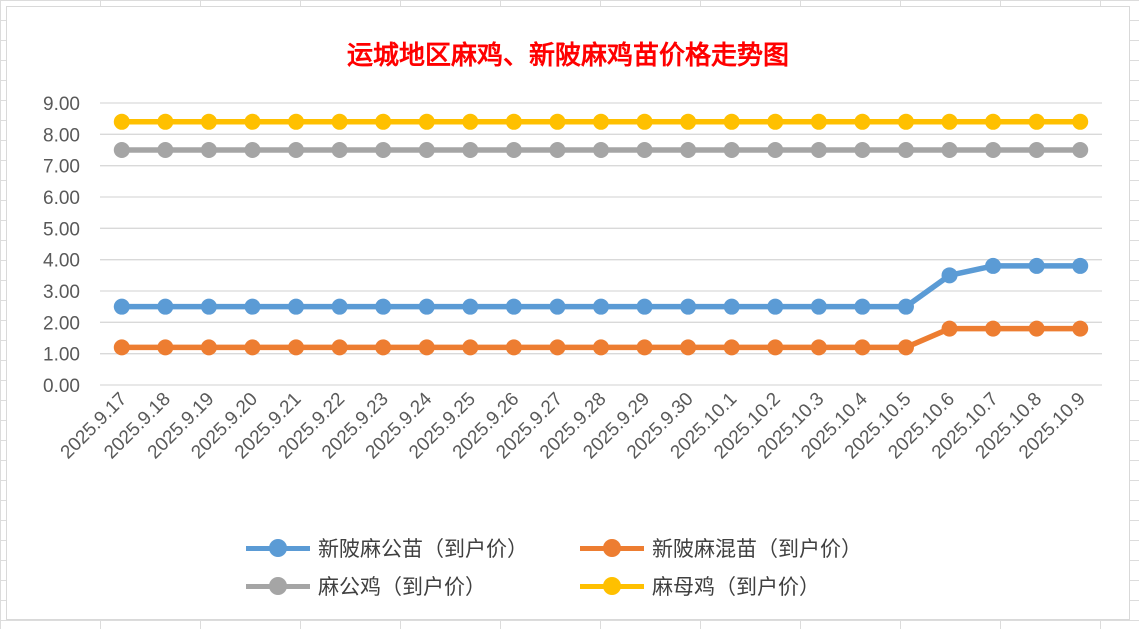  I want to click on y-tick-label: 4.00, so click(61, 261).